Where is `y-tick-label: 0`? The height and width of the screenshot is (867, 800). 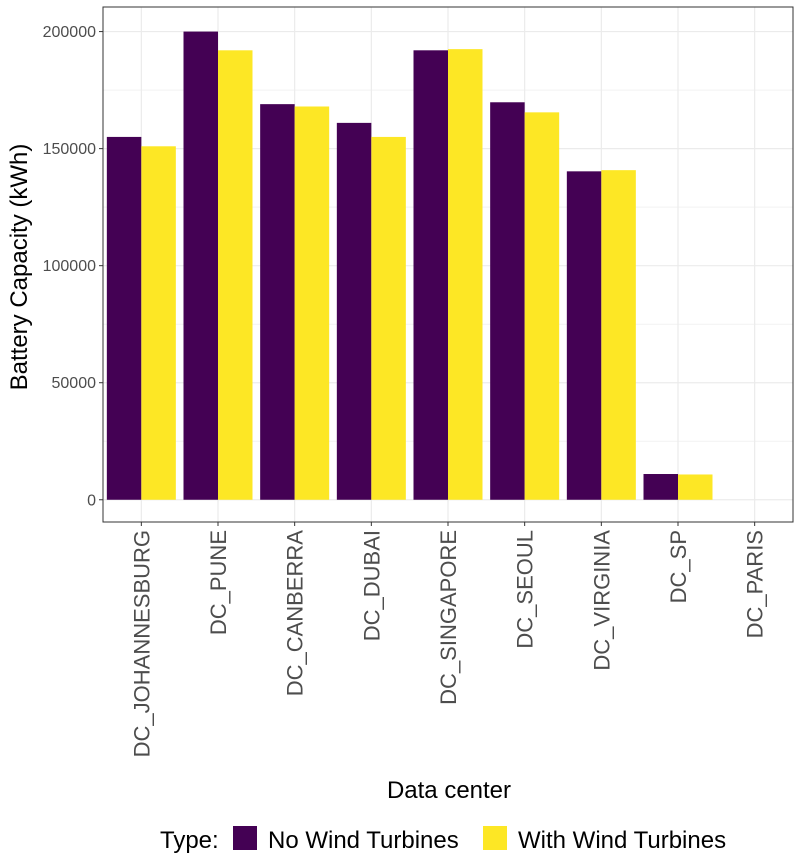
y-tick-label: 0 is located at coordinates (91, 500).